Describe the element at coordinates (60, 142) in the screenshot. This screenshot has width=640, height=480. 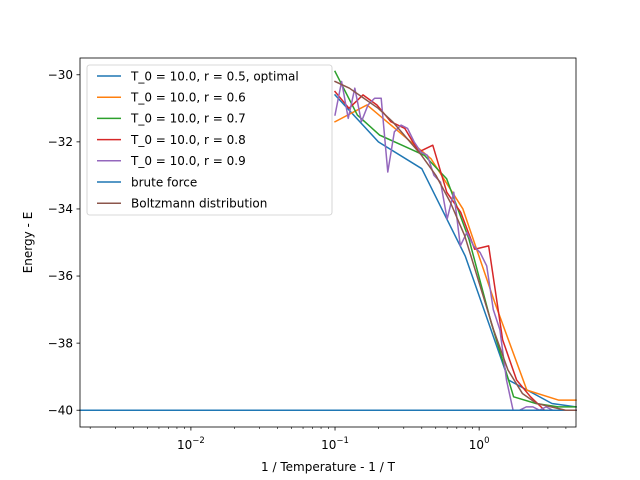
I see `y-tick-label: −32` at that location.